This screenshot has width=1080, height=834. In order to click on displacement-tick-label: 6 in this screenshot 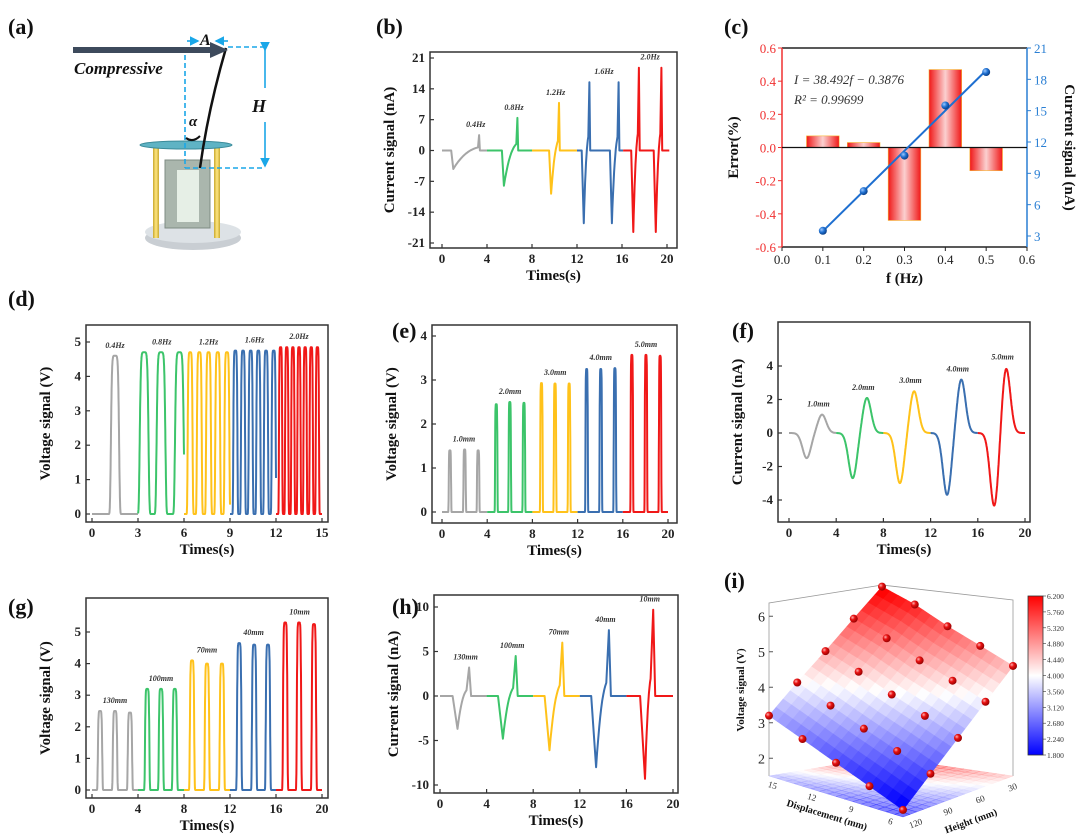, I will do `click(891, 821)`.